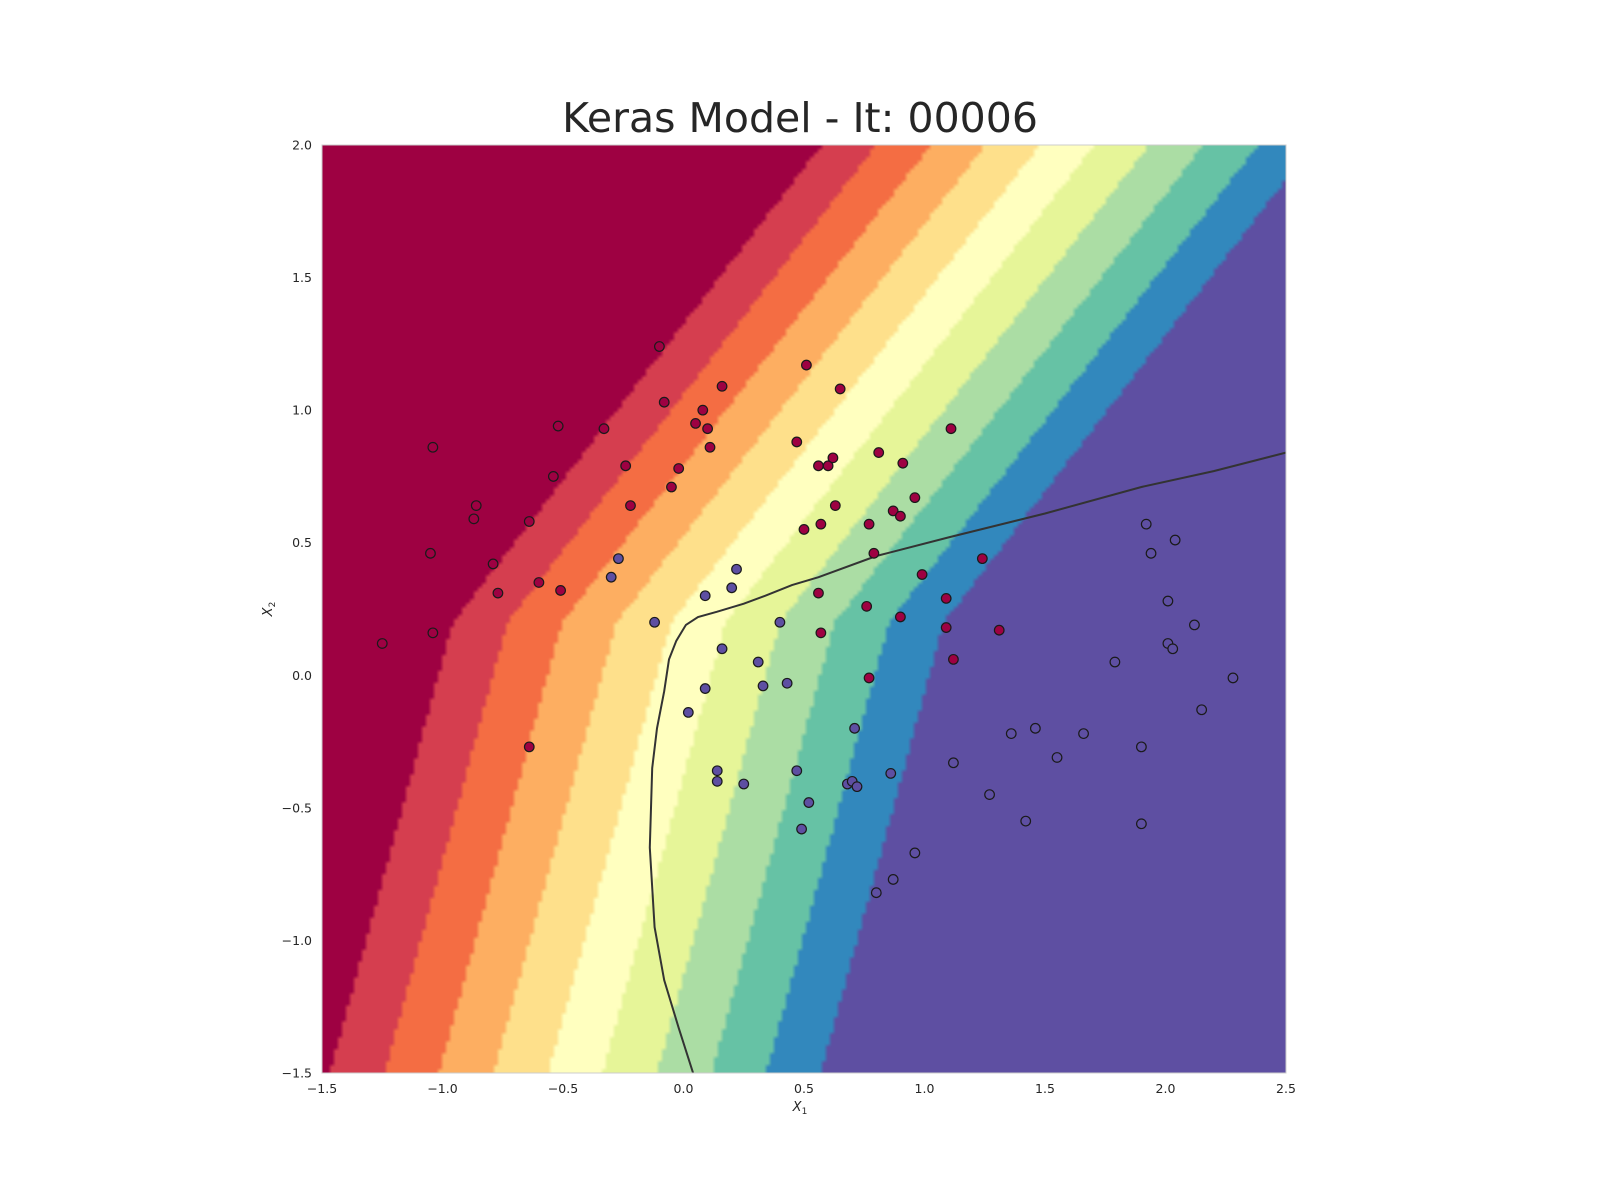  Describe the element at coordinates (302, 542) in the screenshot. I see `y-tick-label: 0.5` at that location.